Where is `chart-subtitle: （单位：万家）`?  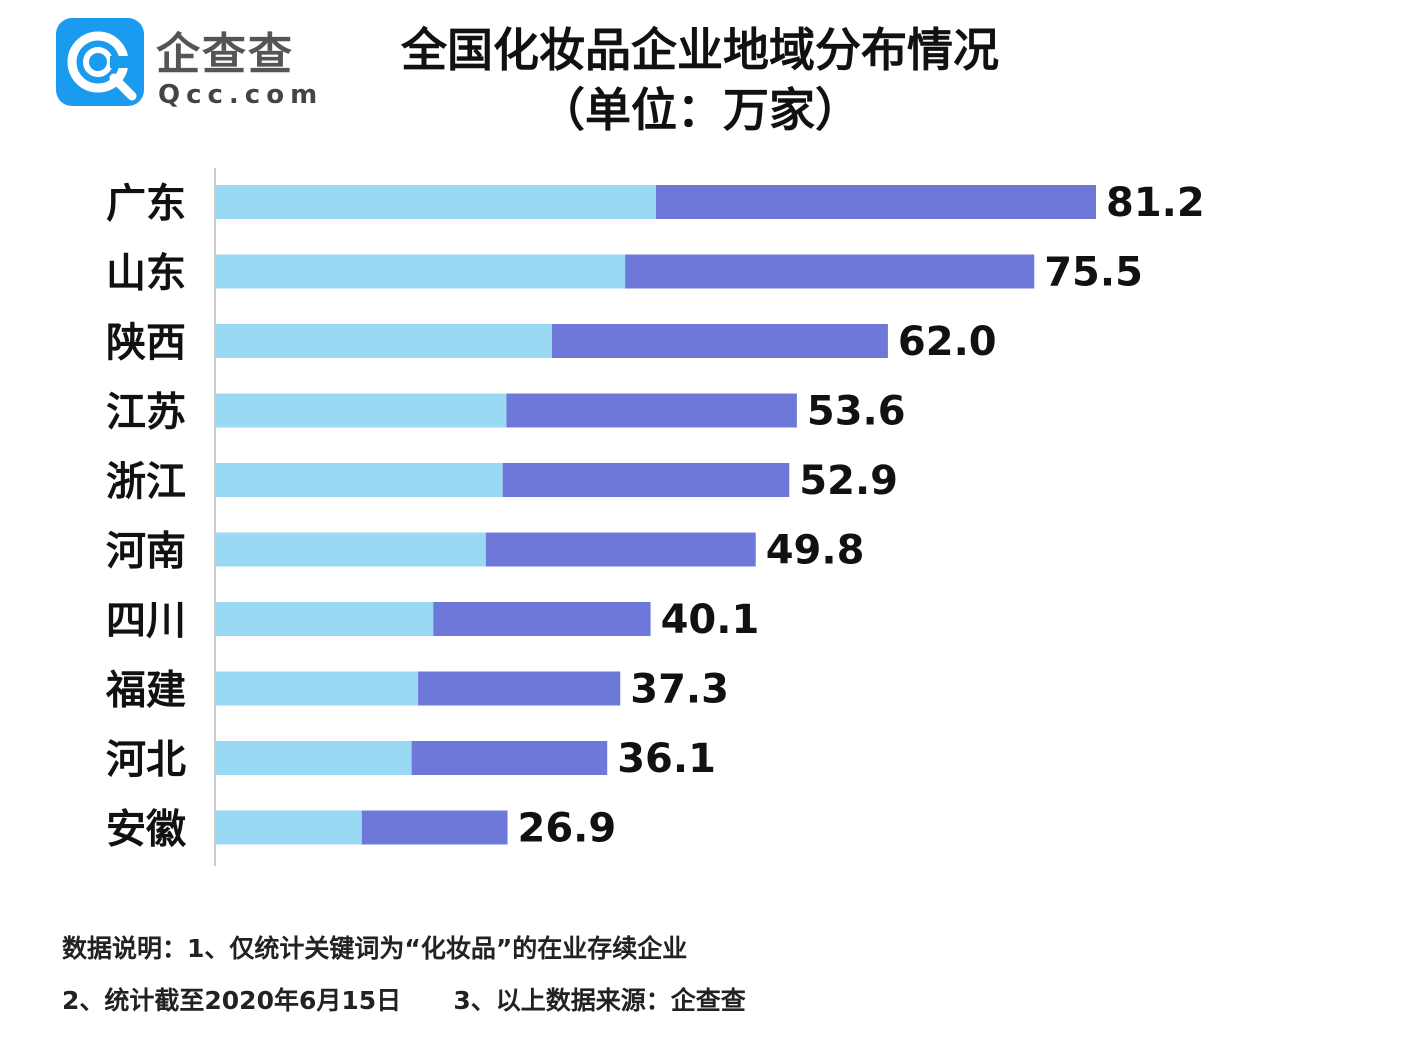
chart-subtitle: （单位：万家） is located at coordinates (700, 110).